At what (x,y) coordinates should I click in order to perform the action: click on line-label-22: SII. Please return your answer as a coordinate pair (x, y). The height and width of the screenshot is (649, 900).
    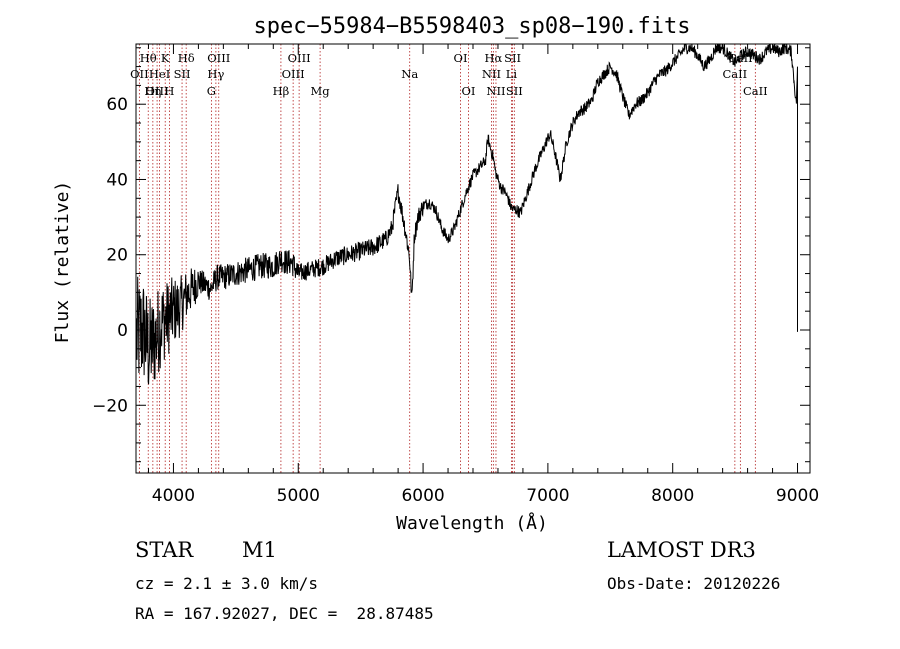
    Looking at the image, I should click on (512, 58).